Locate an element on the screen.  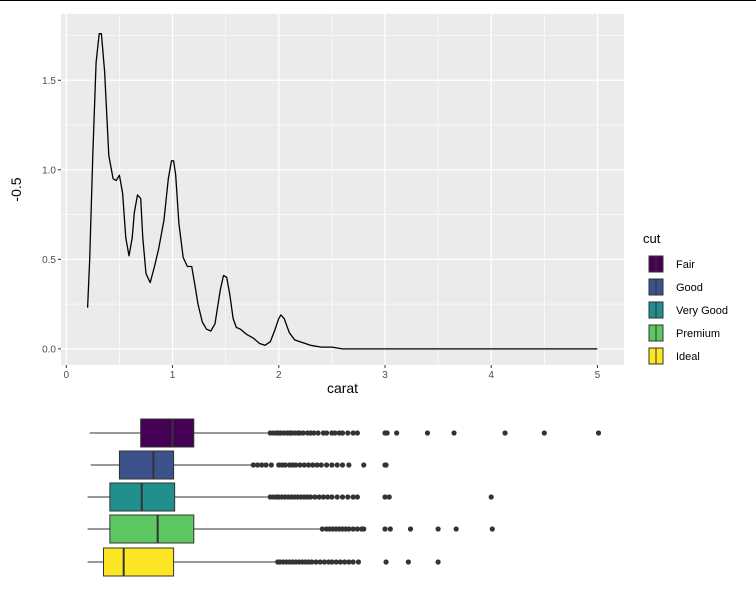
legend-label: Fair is located at coordinates (685, 265).